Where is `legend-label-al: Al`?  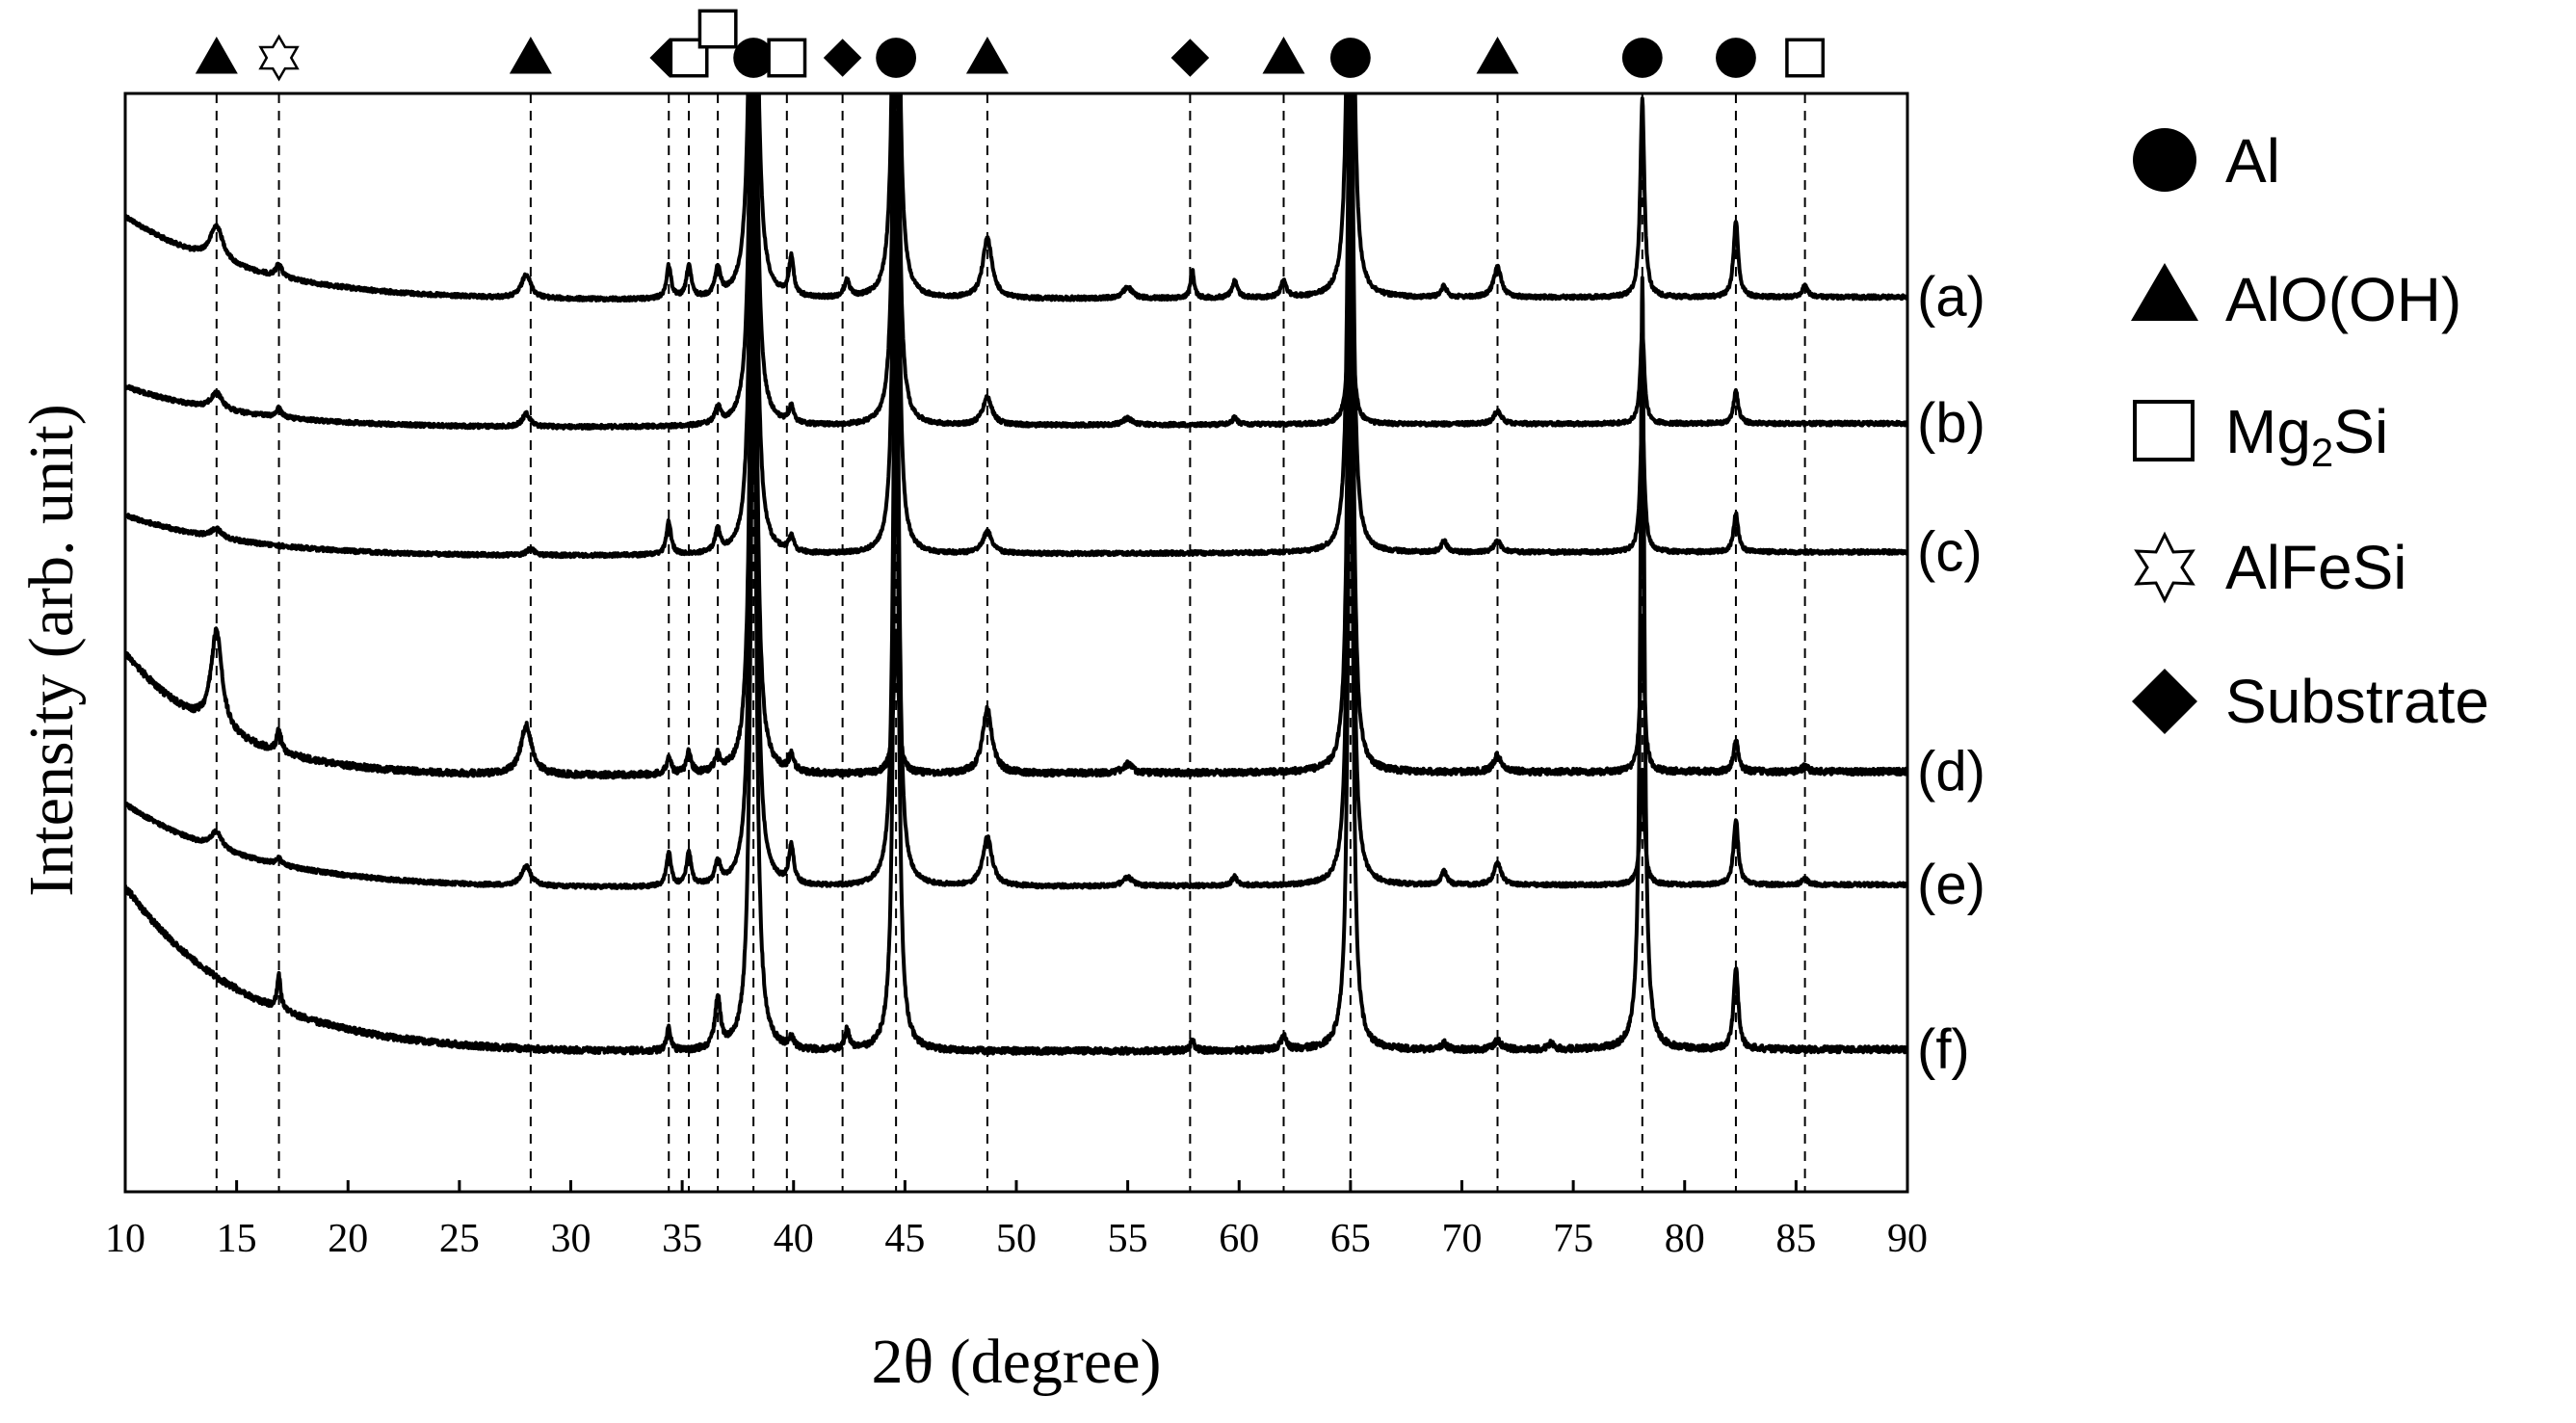
legend-label-al: Al is located at coordinates (2253, 161).